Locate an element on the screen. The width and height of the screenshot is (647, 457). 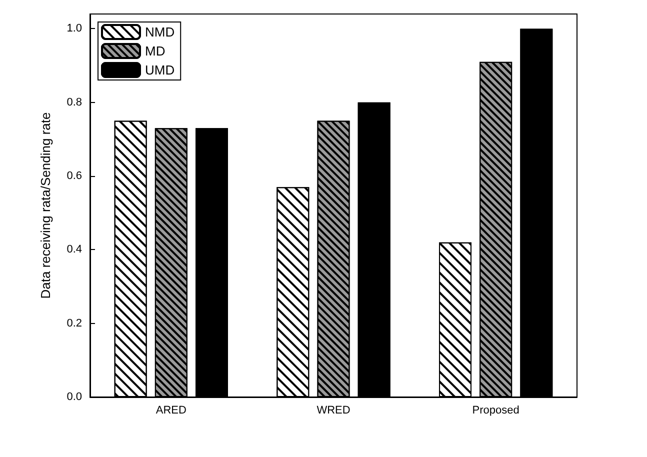
x-tick-label: Proposed is located at coordinates (496, 410).